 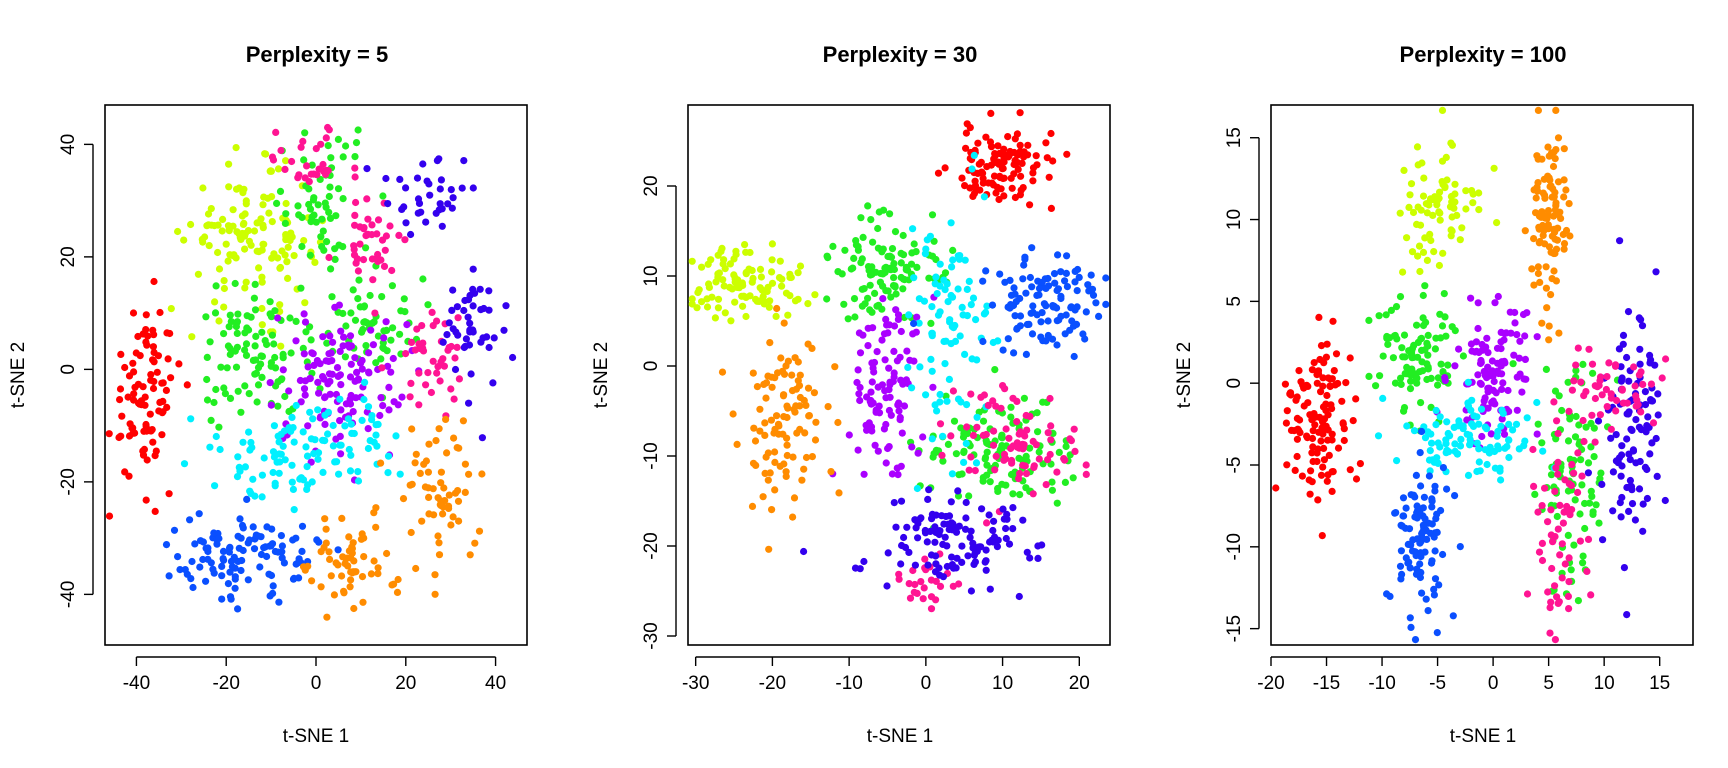 I want to click on x-tick-label: 20, so click(x=1079, y=683).